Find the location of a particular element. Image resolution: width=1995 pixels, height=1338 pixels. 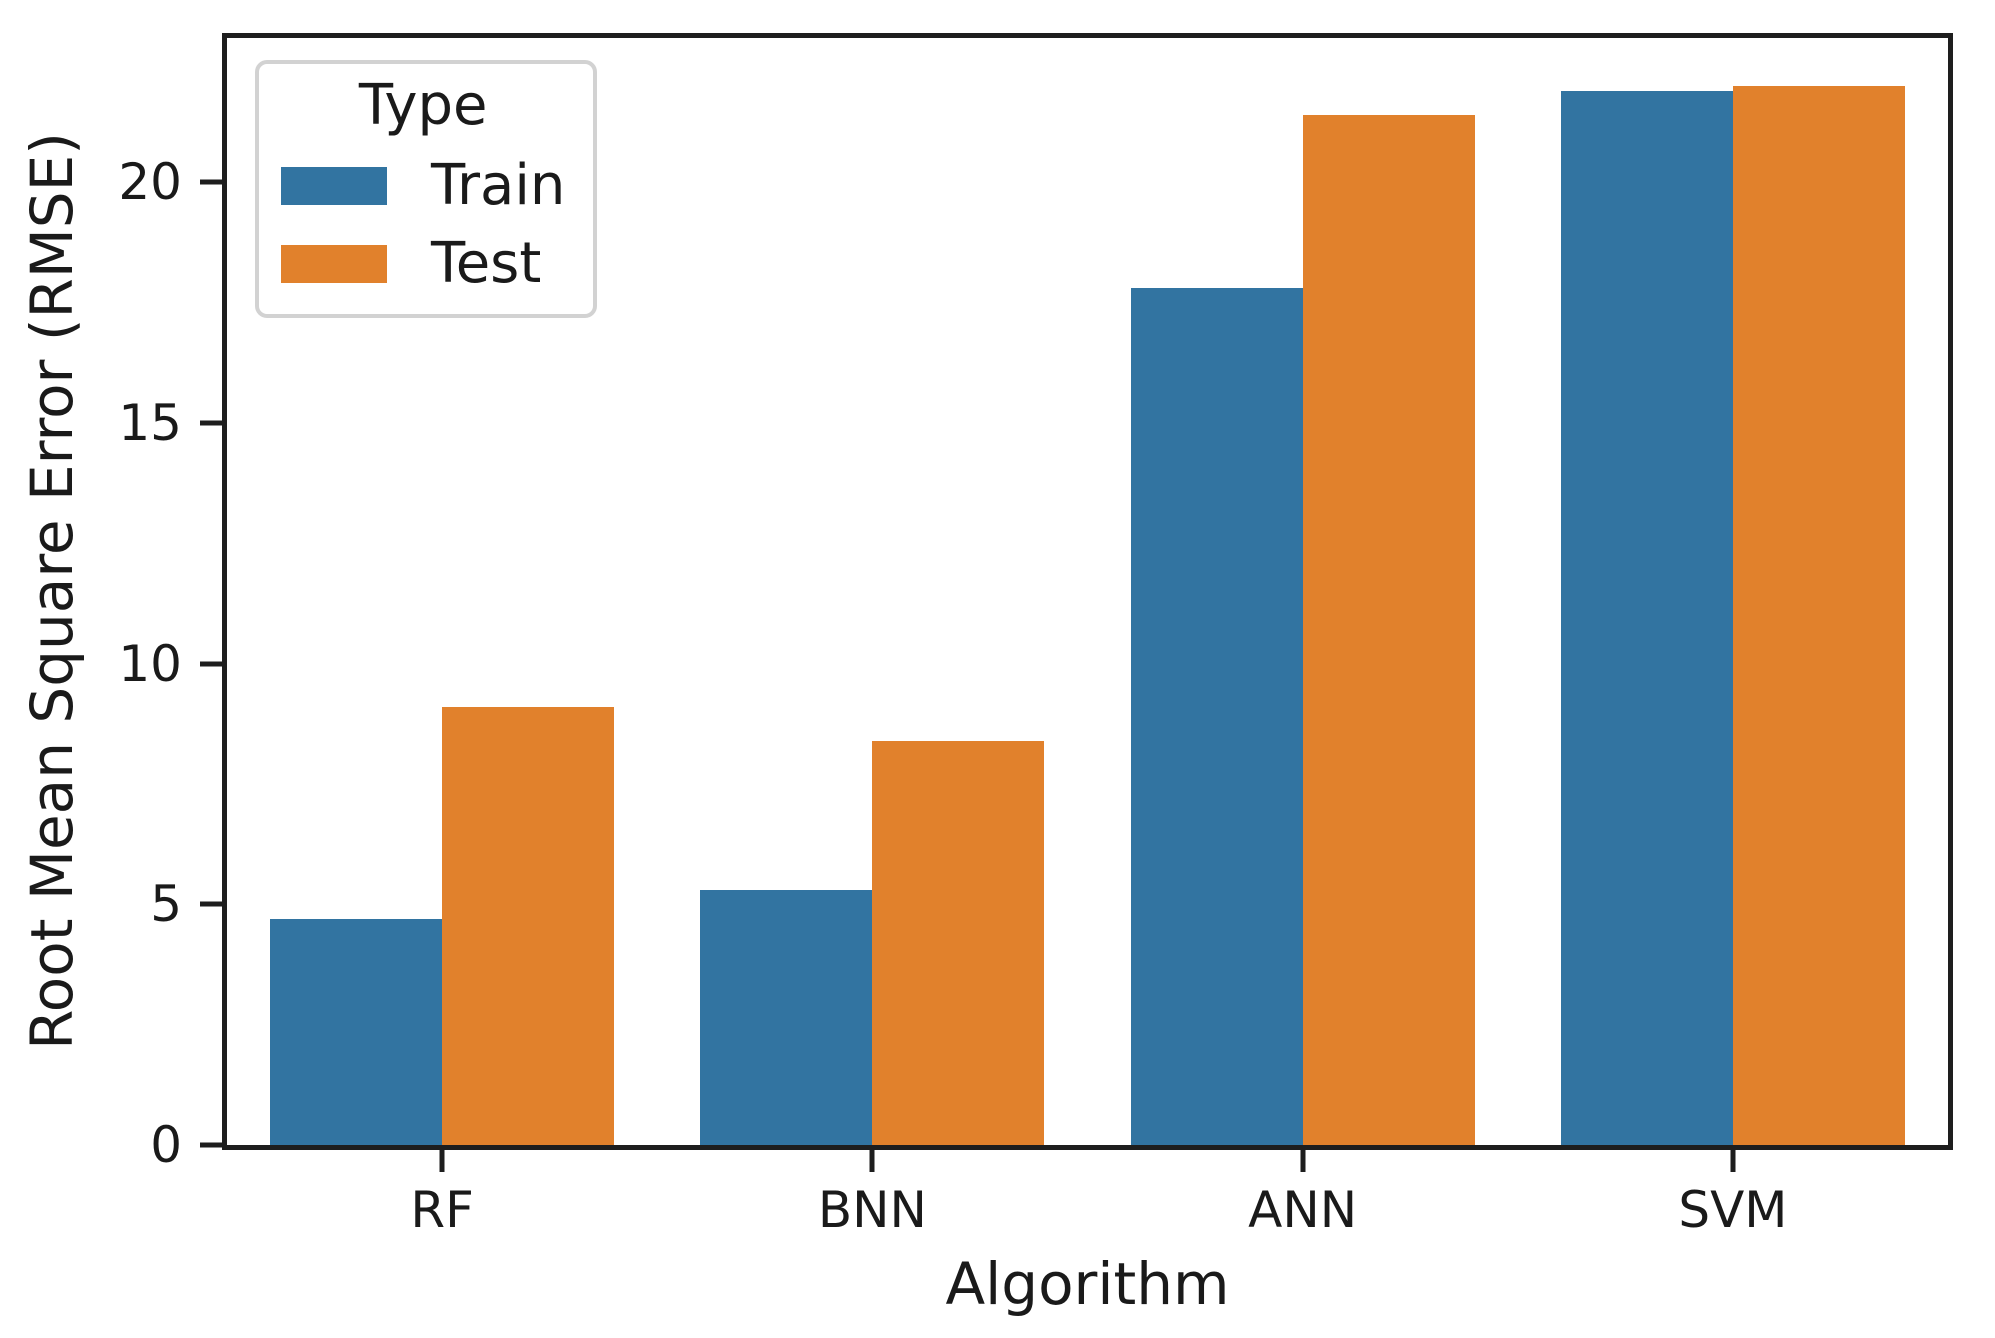

bar-test-svm is located at coordinates (1818, 615).